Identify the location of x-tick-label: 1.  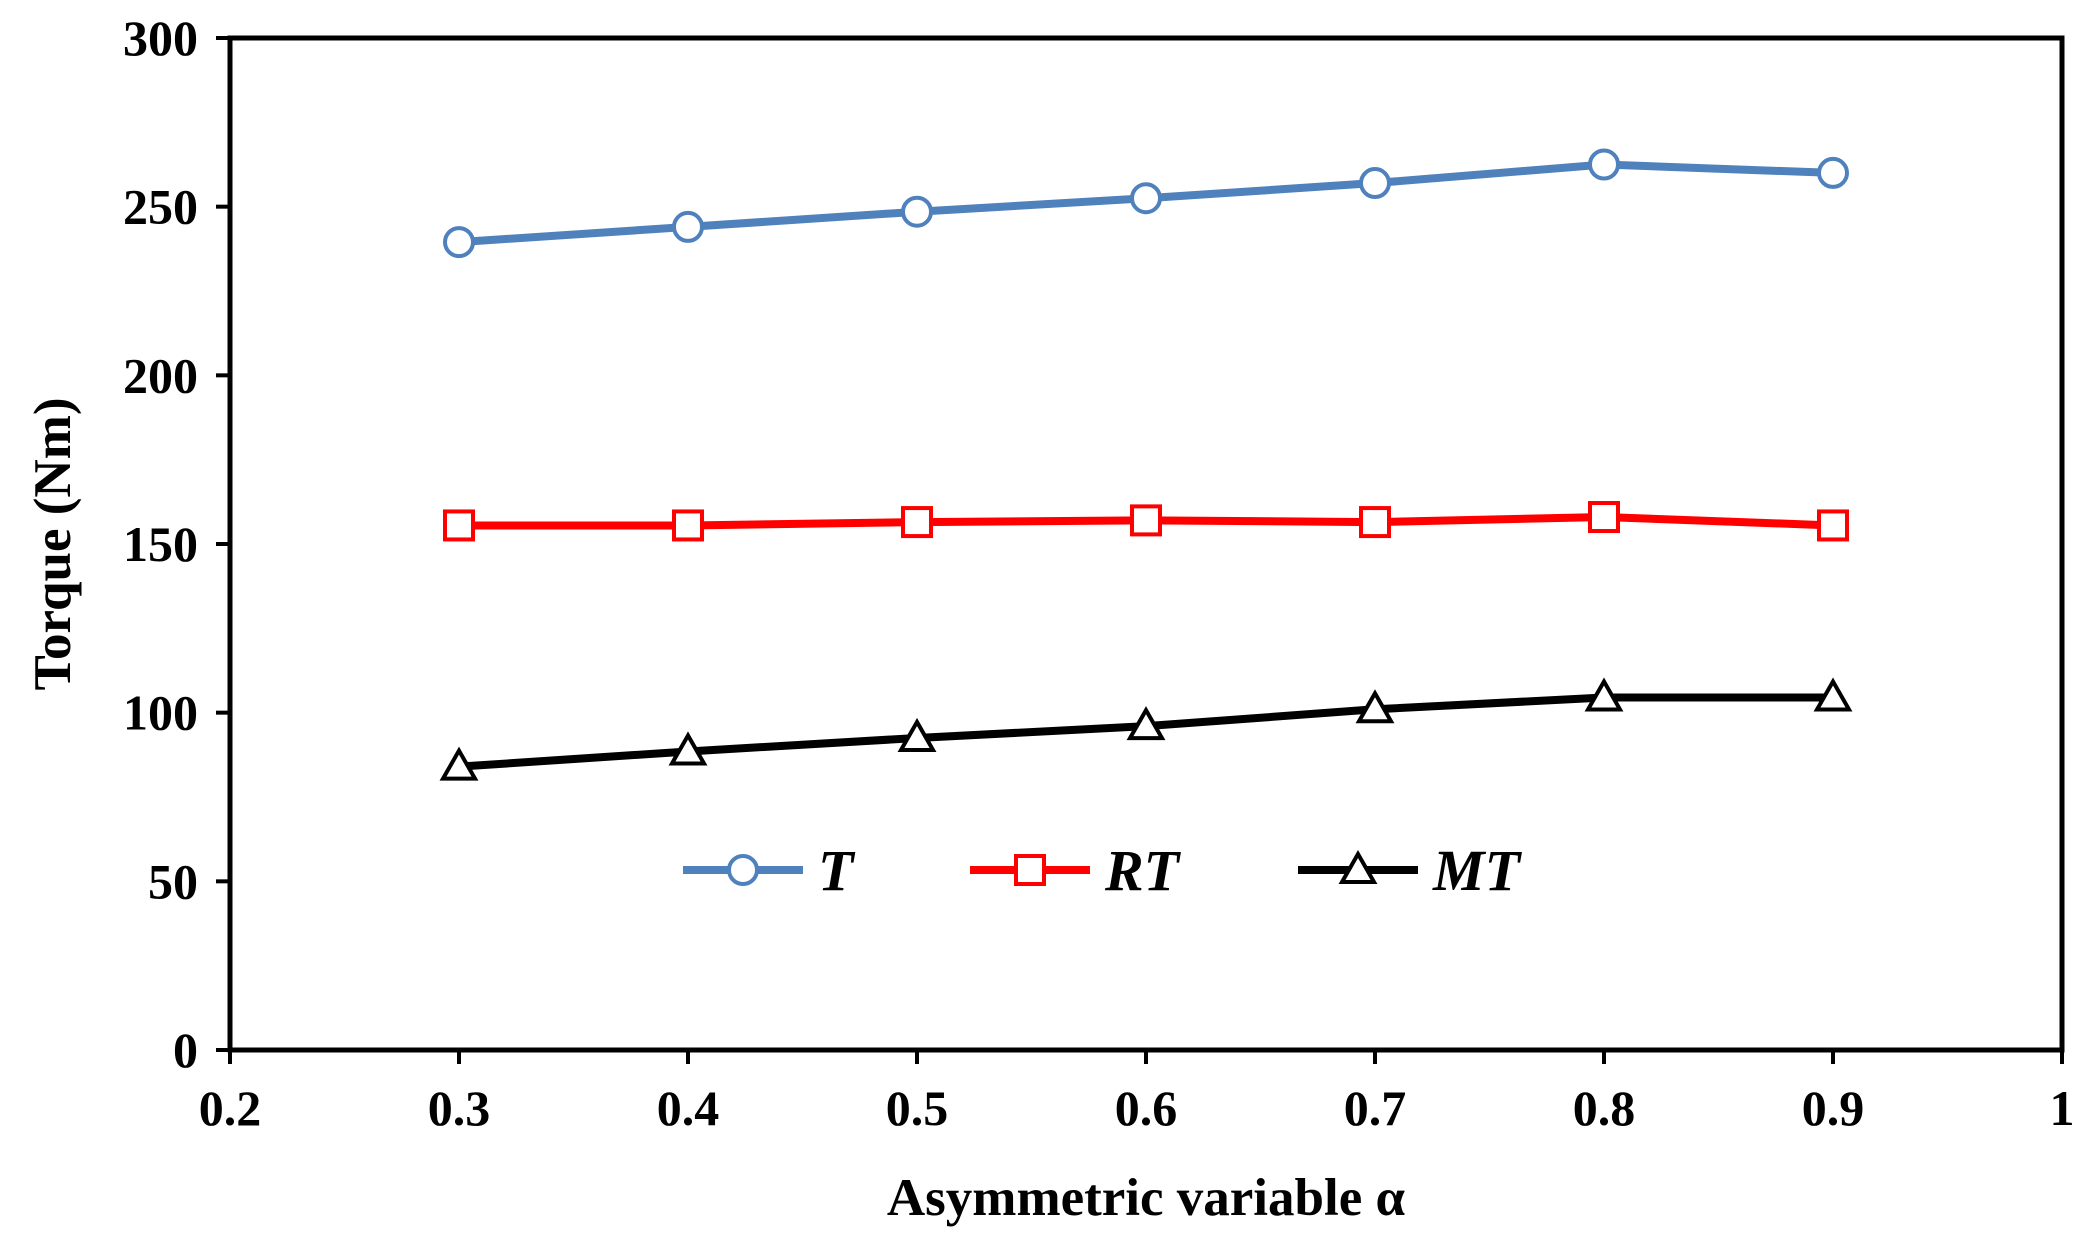
(2062, 1108).